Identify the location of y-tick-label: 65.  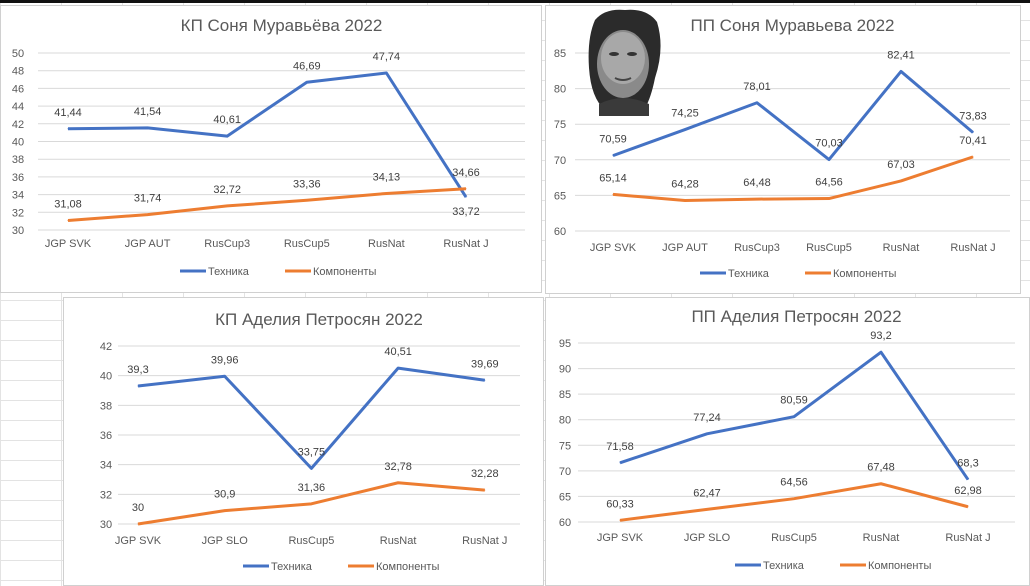
(560, 196).